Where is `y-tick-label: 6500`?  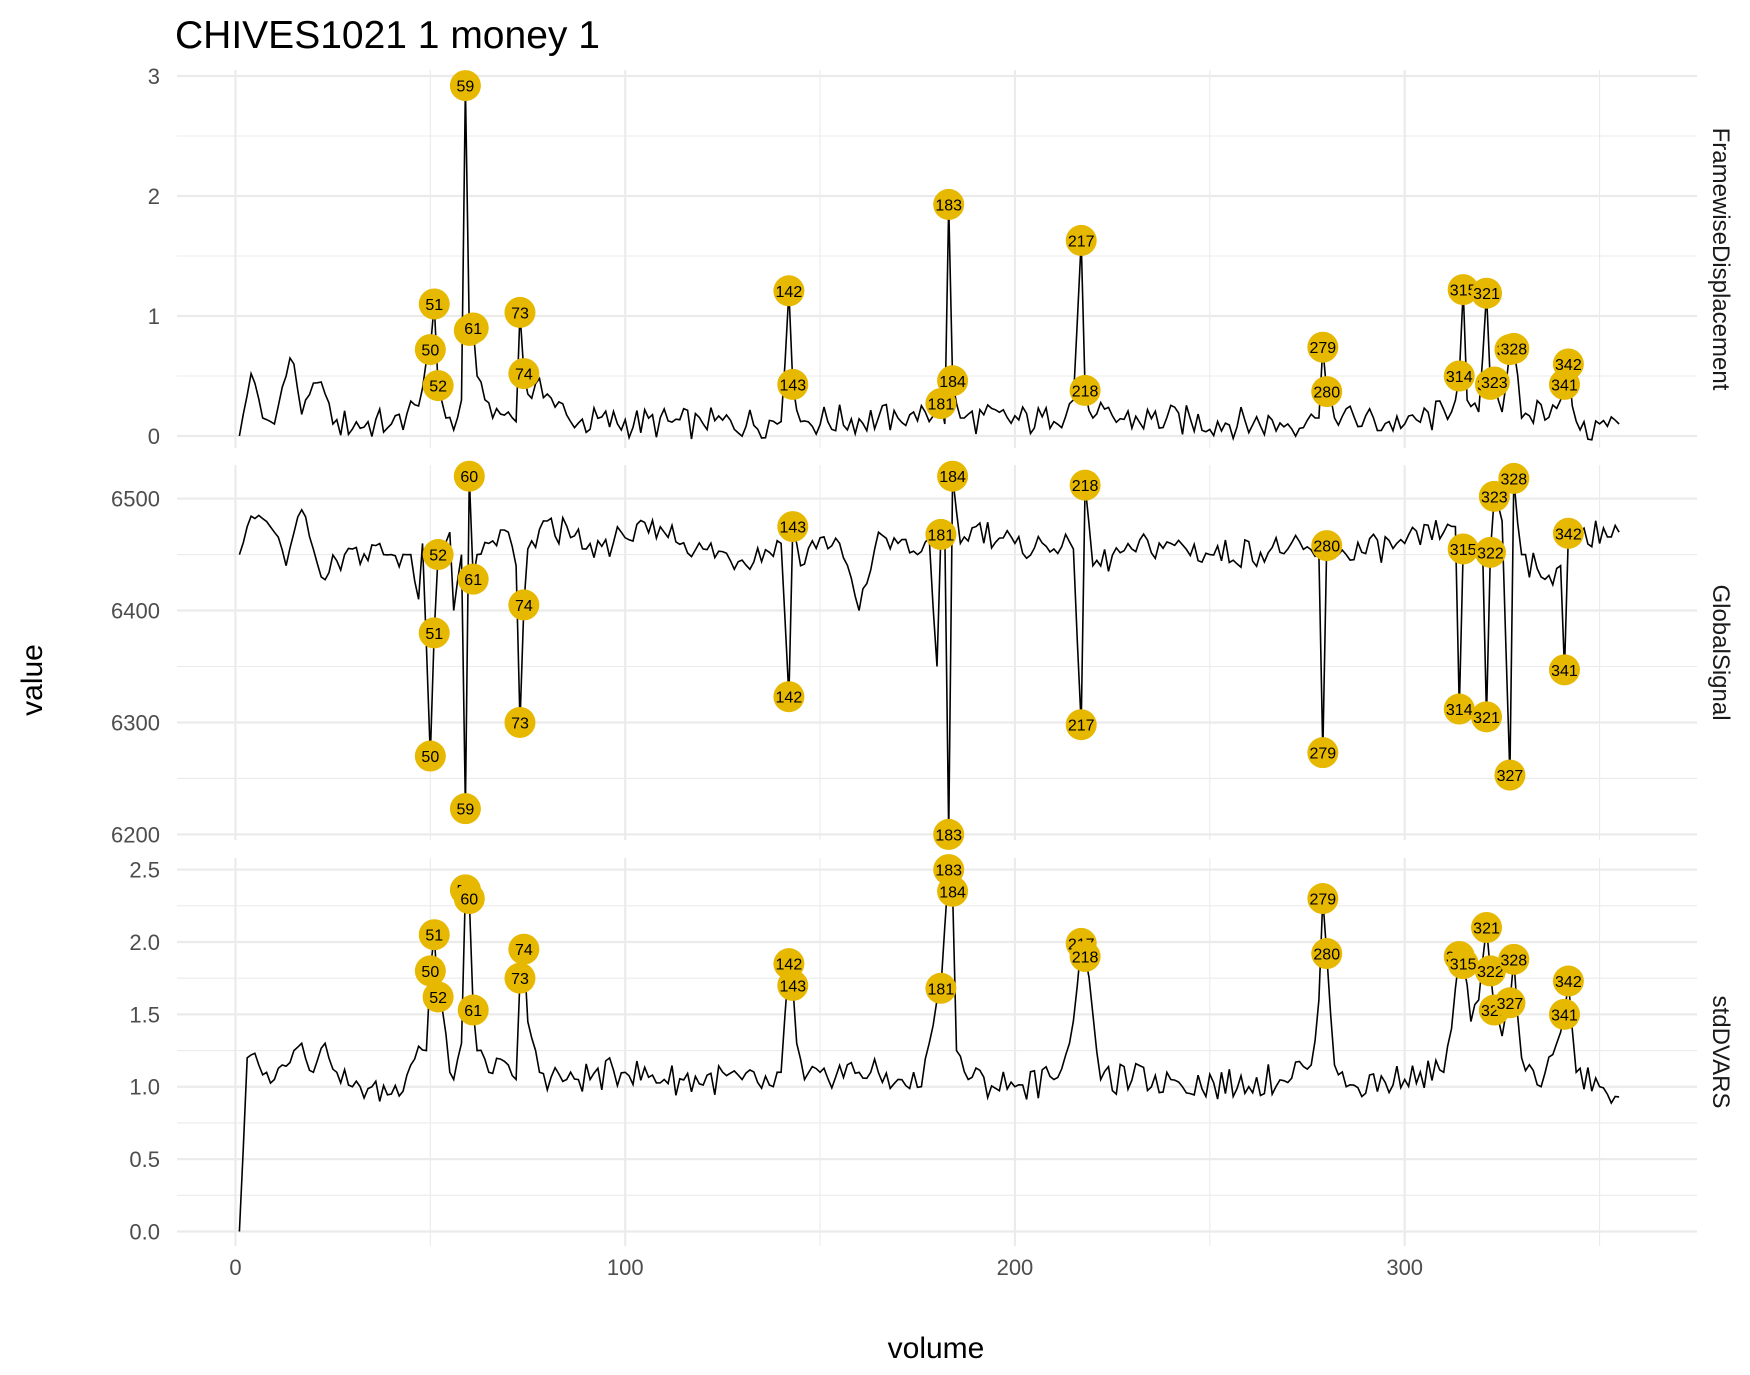 y-tick-label: 6500 is located at coordinates (135, 499).